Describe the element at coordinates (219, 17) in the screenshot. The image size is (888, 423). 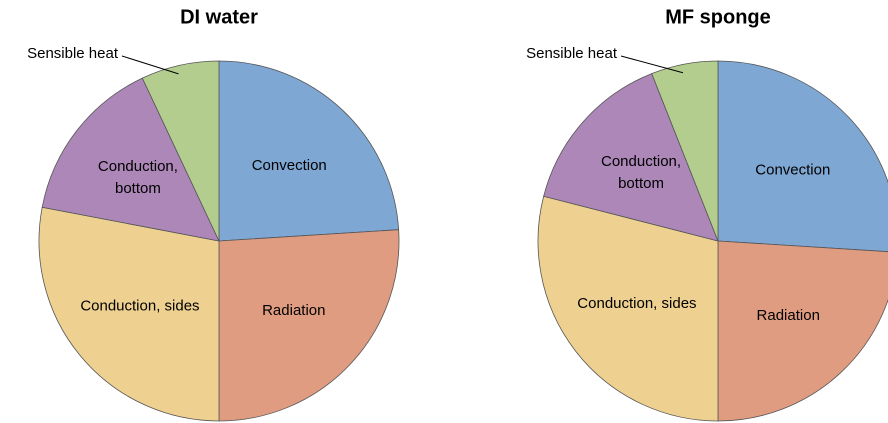
I see `chart-title: DI water` at that location.